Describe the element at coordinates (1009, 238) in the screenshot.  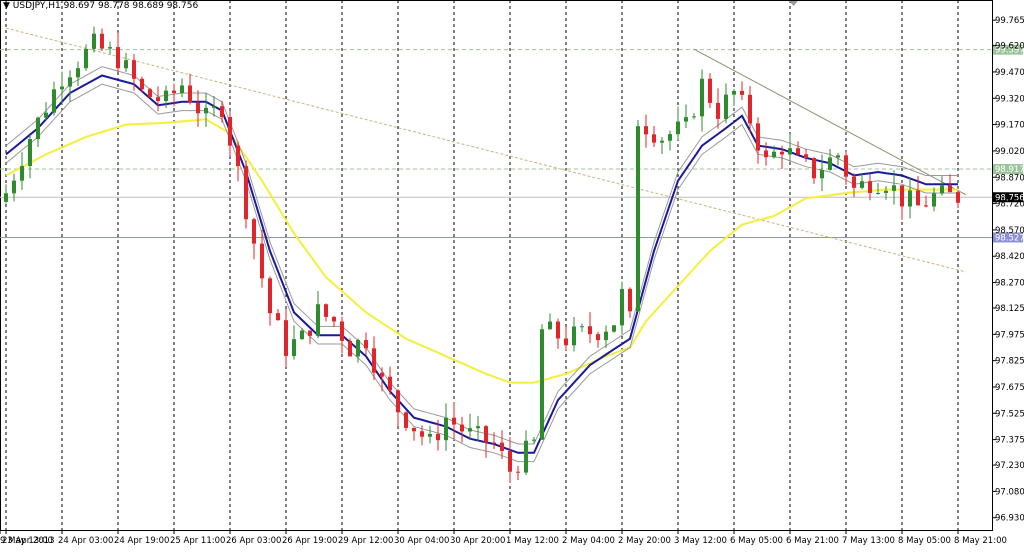
I see `price-label-text: 98.527` at that location.